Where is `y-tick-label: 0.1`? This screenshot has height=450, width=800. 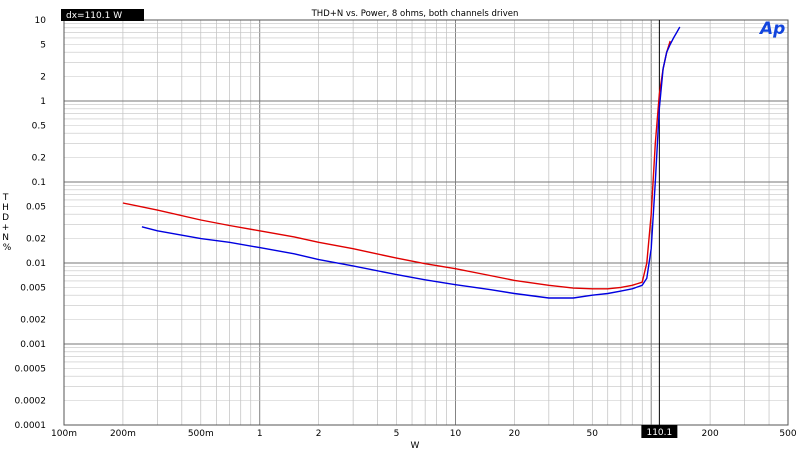 y-tick-label: 0.1 is located at coordinates (39, 183).